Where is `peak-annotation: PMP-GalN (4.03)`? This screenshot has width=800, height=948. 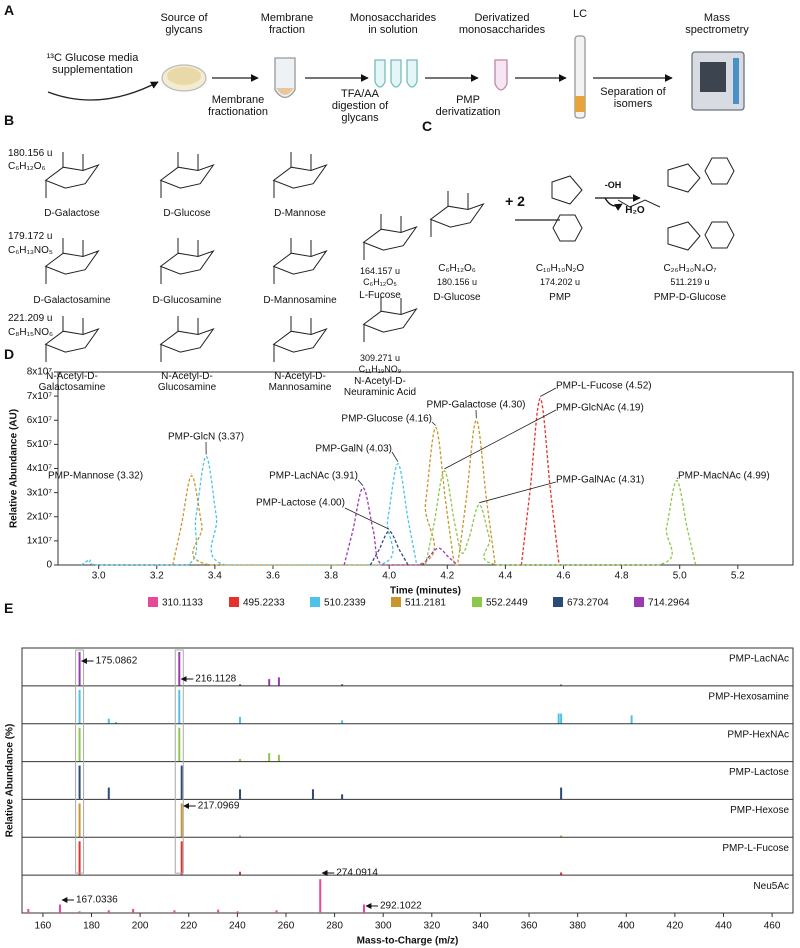
peak-annotation: PMP-GalN (4.03) is located at coordinates (353, 449).